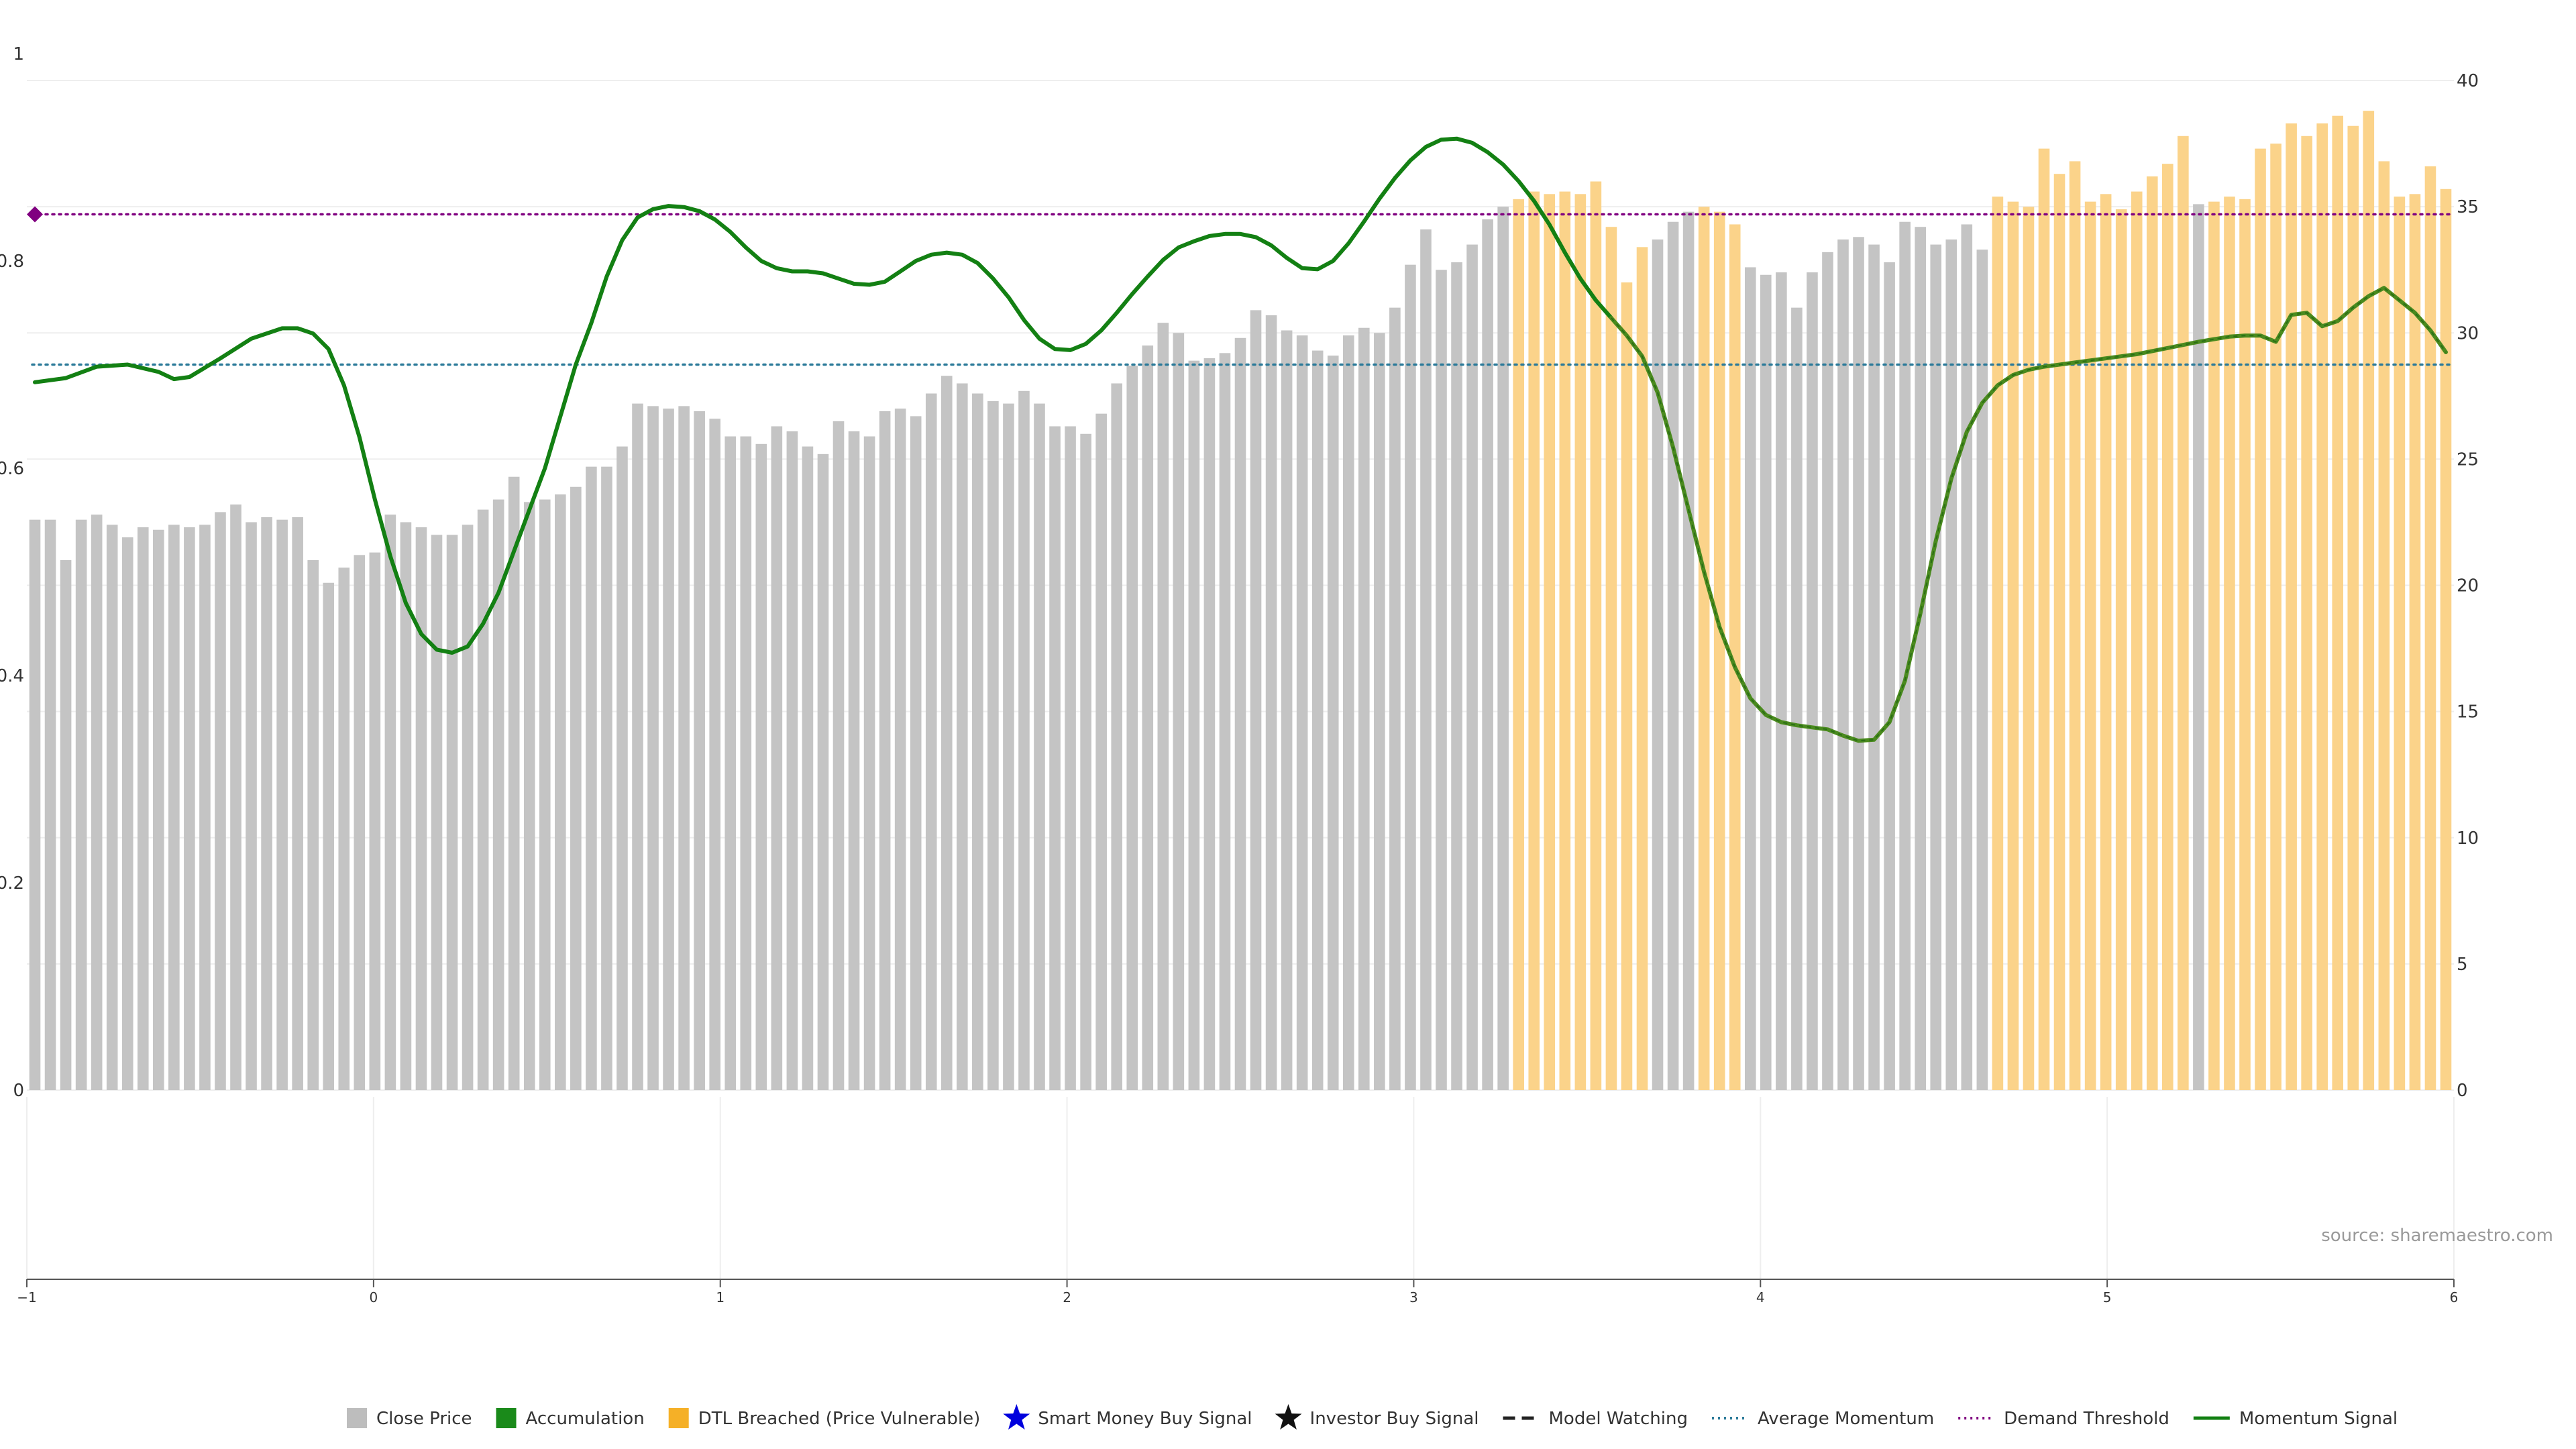 Image resolution: width=2576 pixels, height=1449 pixels. Describe the element at coordinates (1618, 1419) in the screenshot. I see `legend-label: Model Watching` at that location.